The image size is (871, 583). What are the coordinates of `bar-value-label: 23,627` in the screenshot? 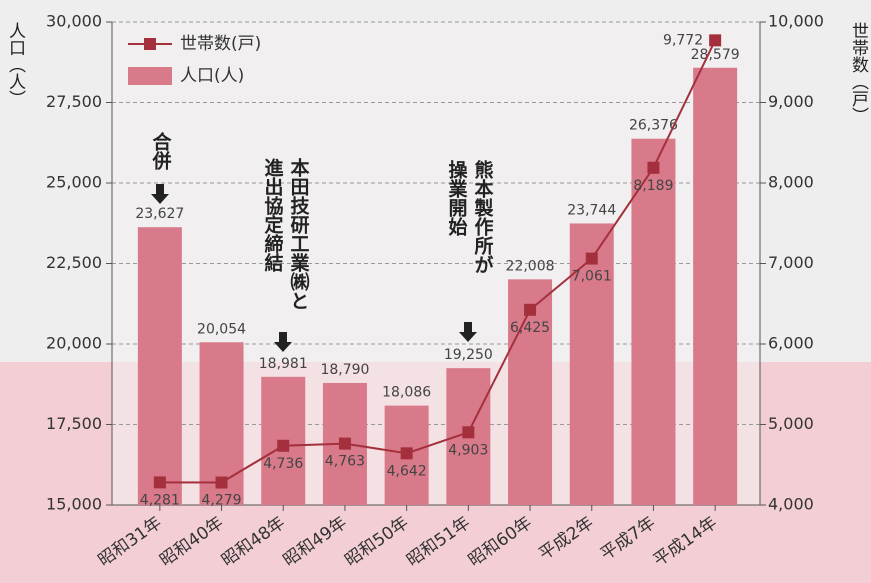 It's located at (159, 214).